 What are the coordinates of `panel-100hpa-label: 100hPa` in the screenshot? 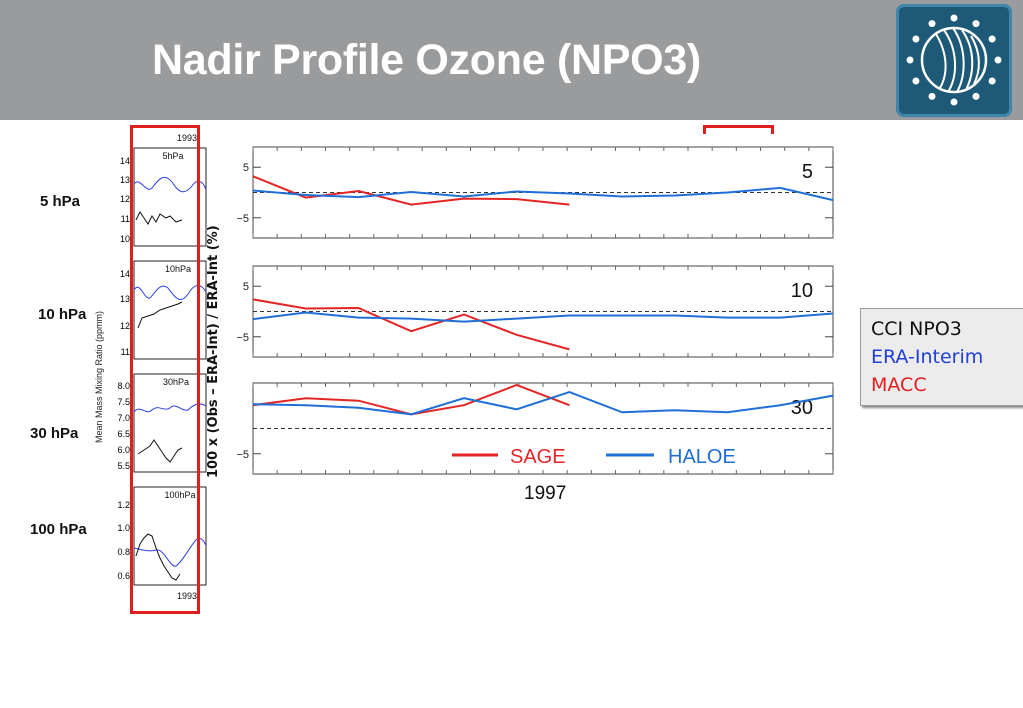 It's located at (179, 495).